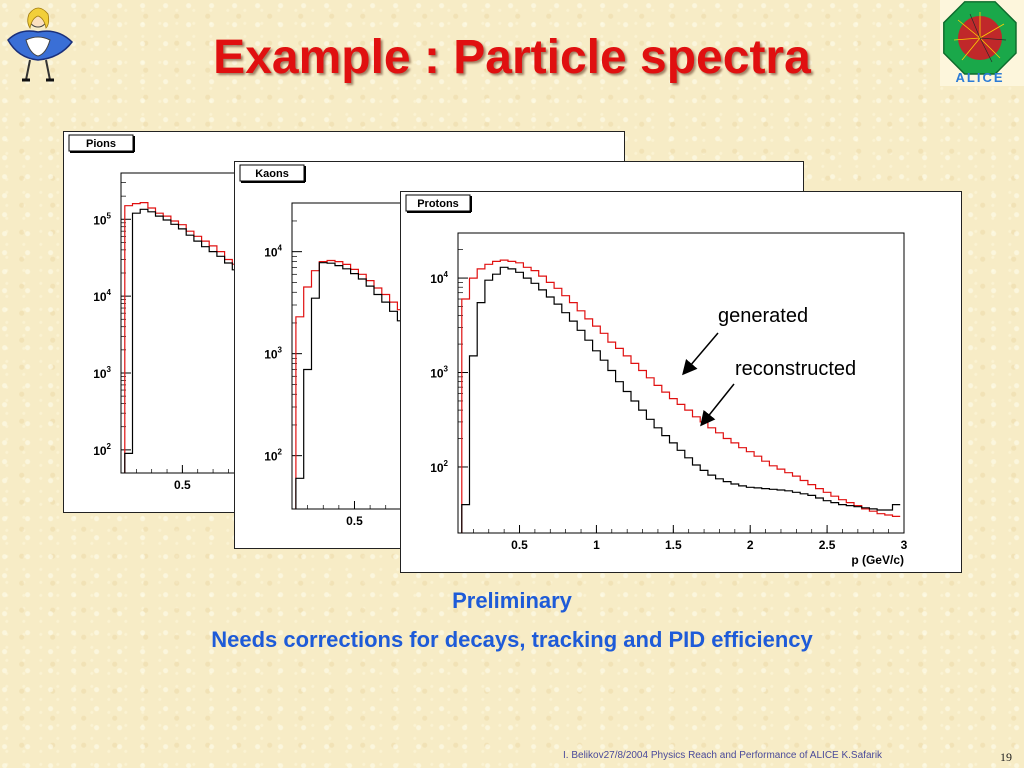  I want to click on panel-title: Kaons, so click(272, 174).